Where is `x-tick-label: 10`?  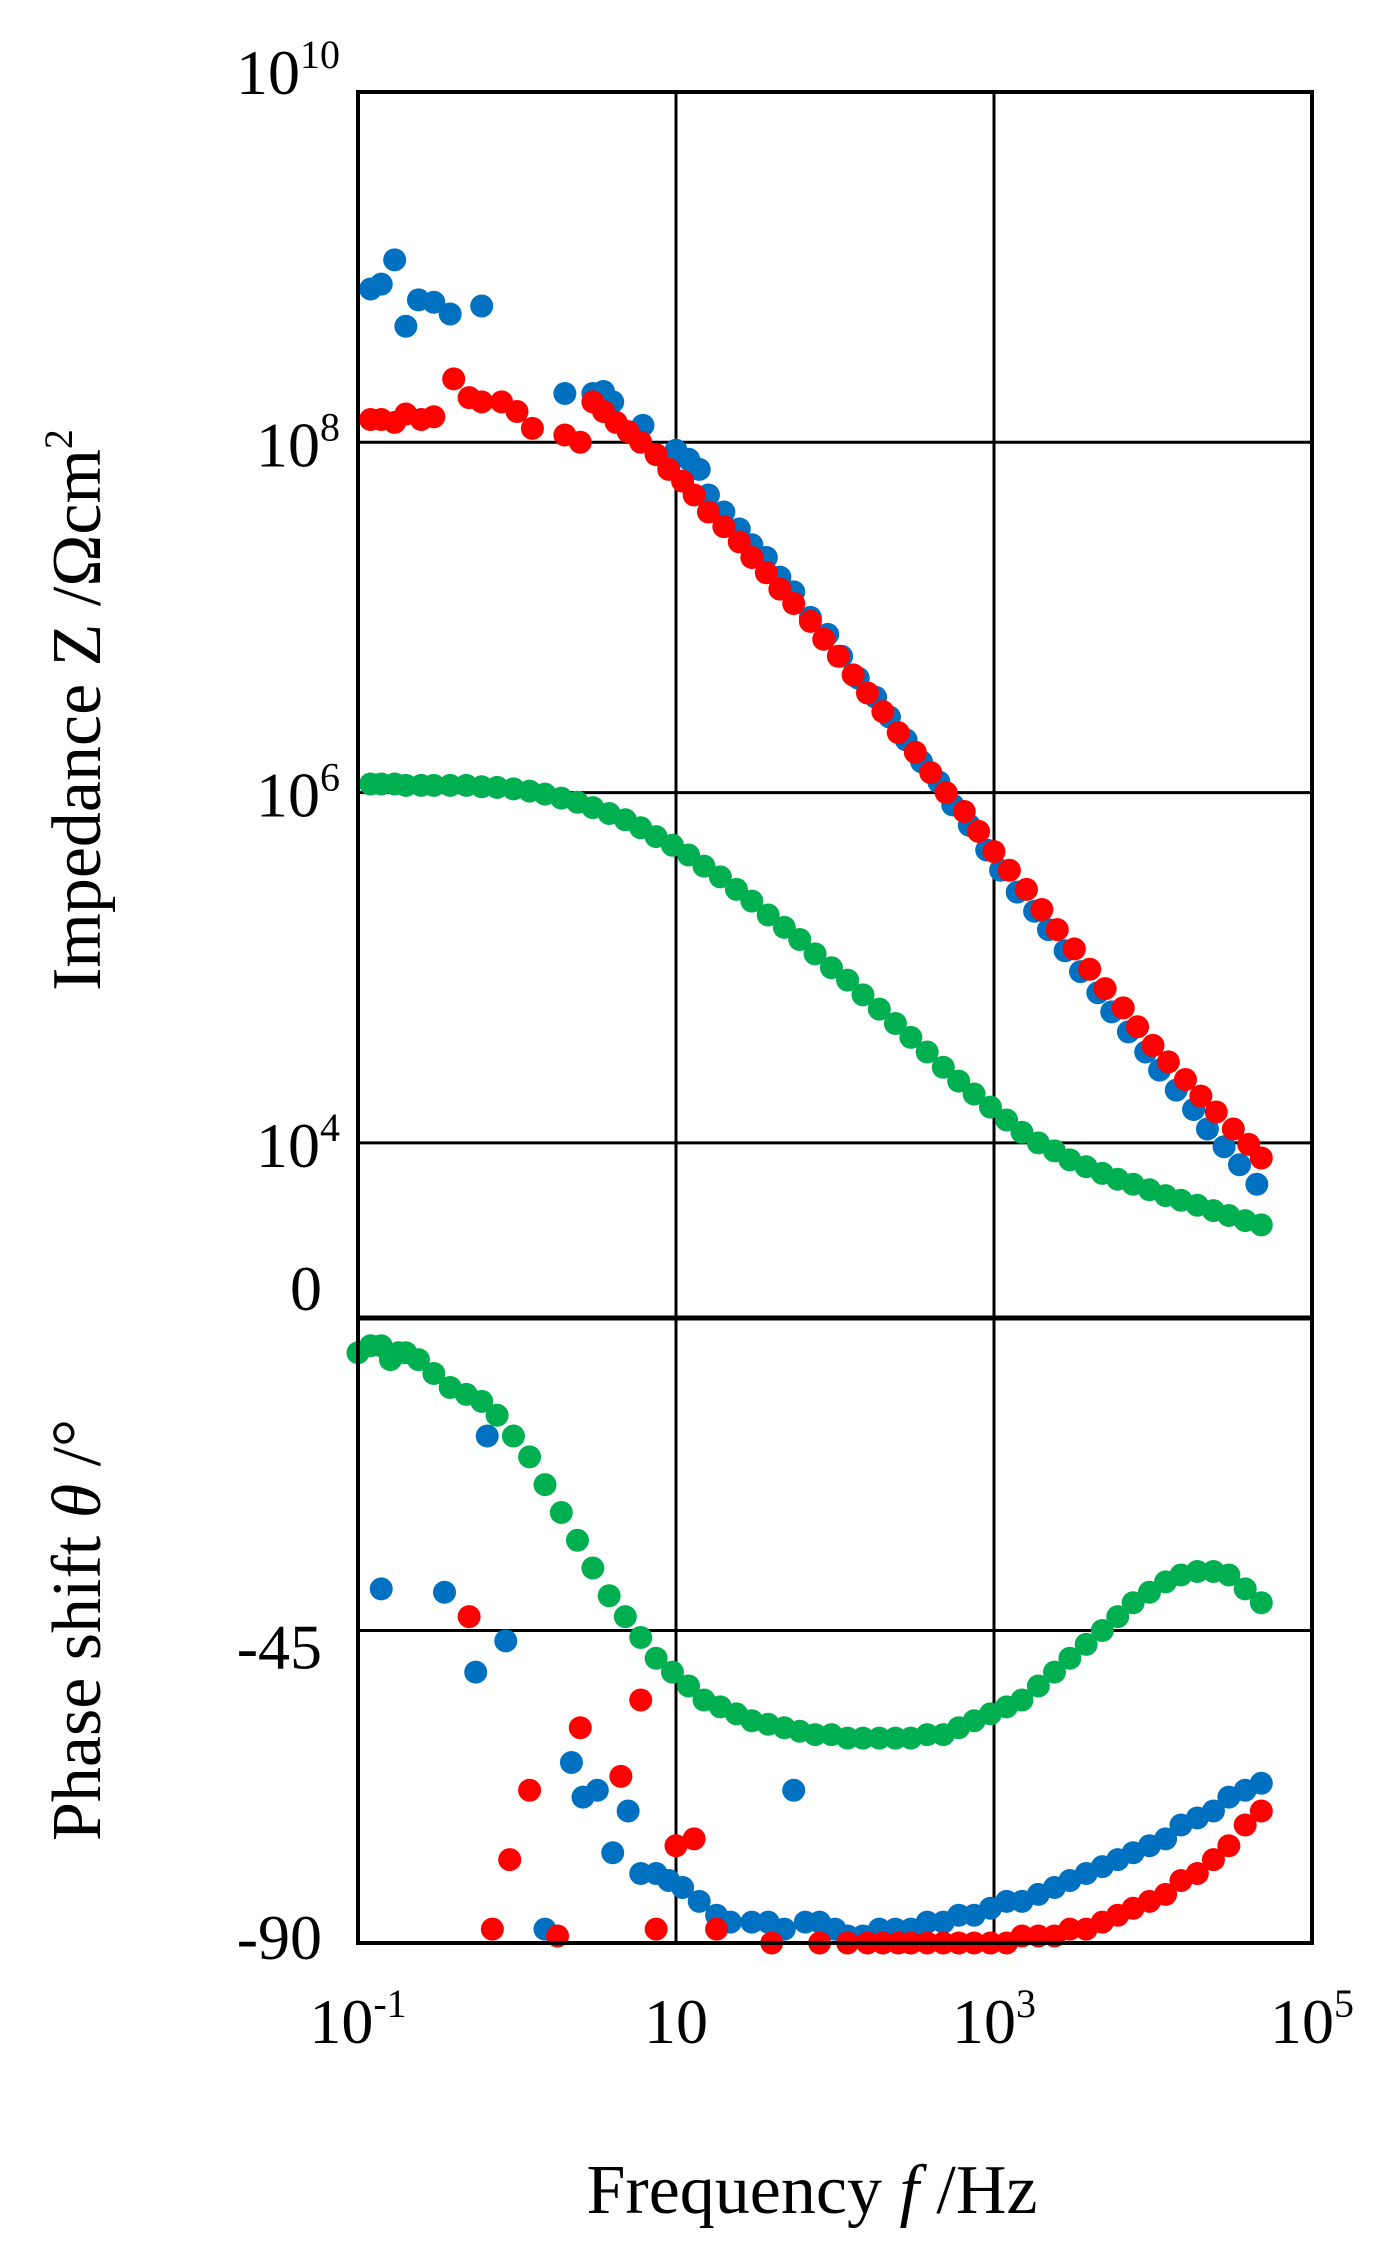
x-tick-label: 10 is located at coordinates (676, 2021).